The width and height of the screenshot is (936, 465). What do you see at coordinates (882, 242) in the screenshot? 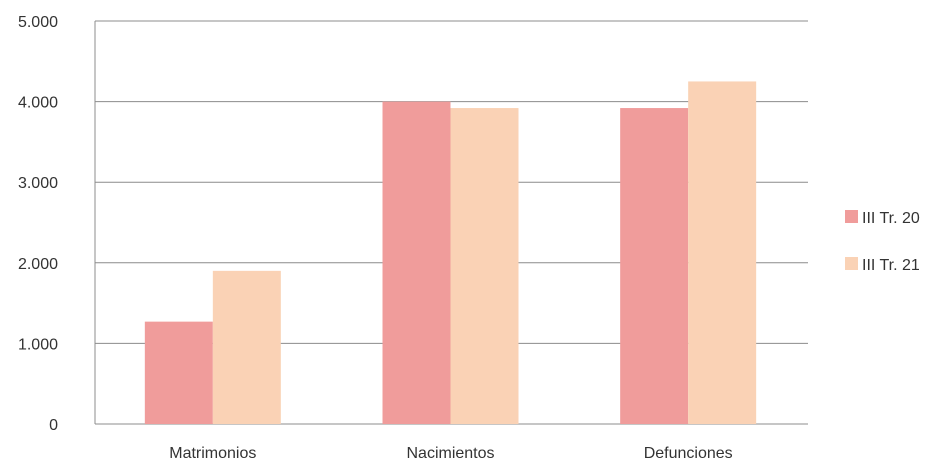
I see `legend: III Tr. 20 III Tr. 21` at bounding box center [882, 242].